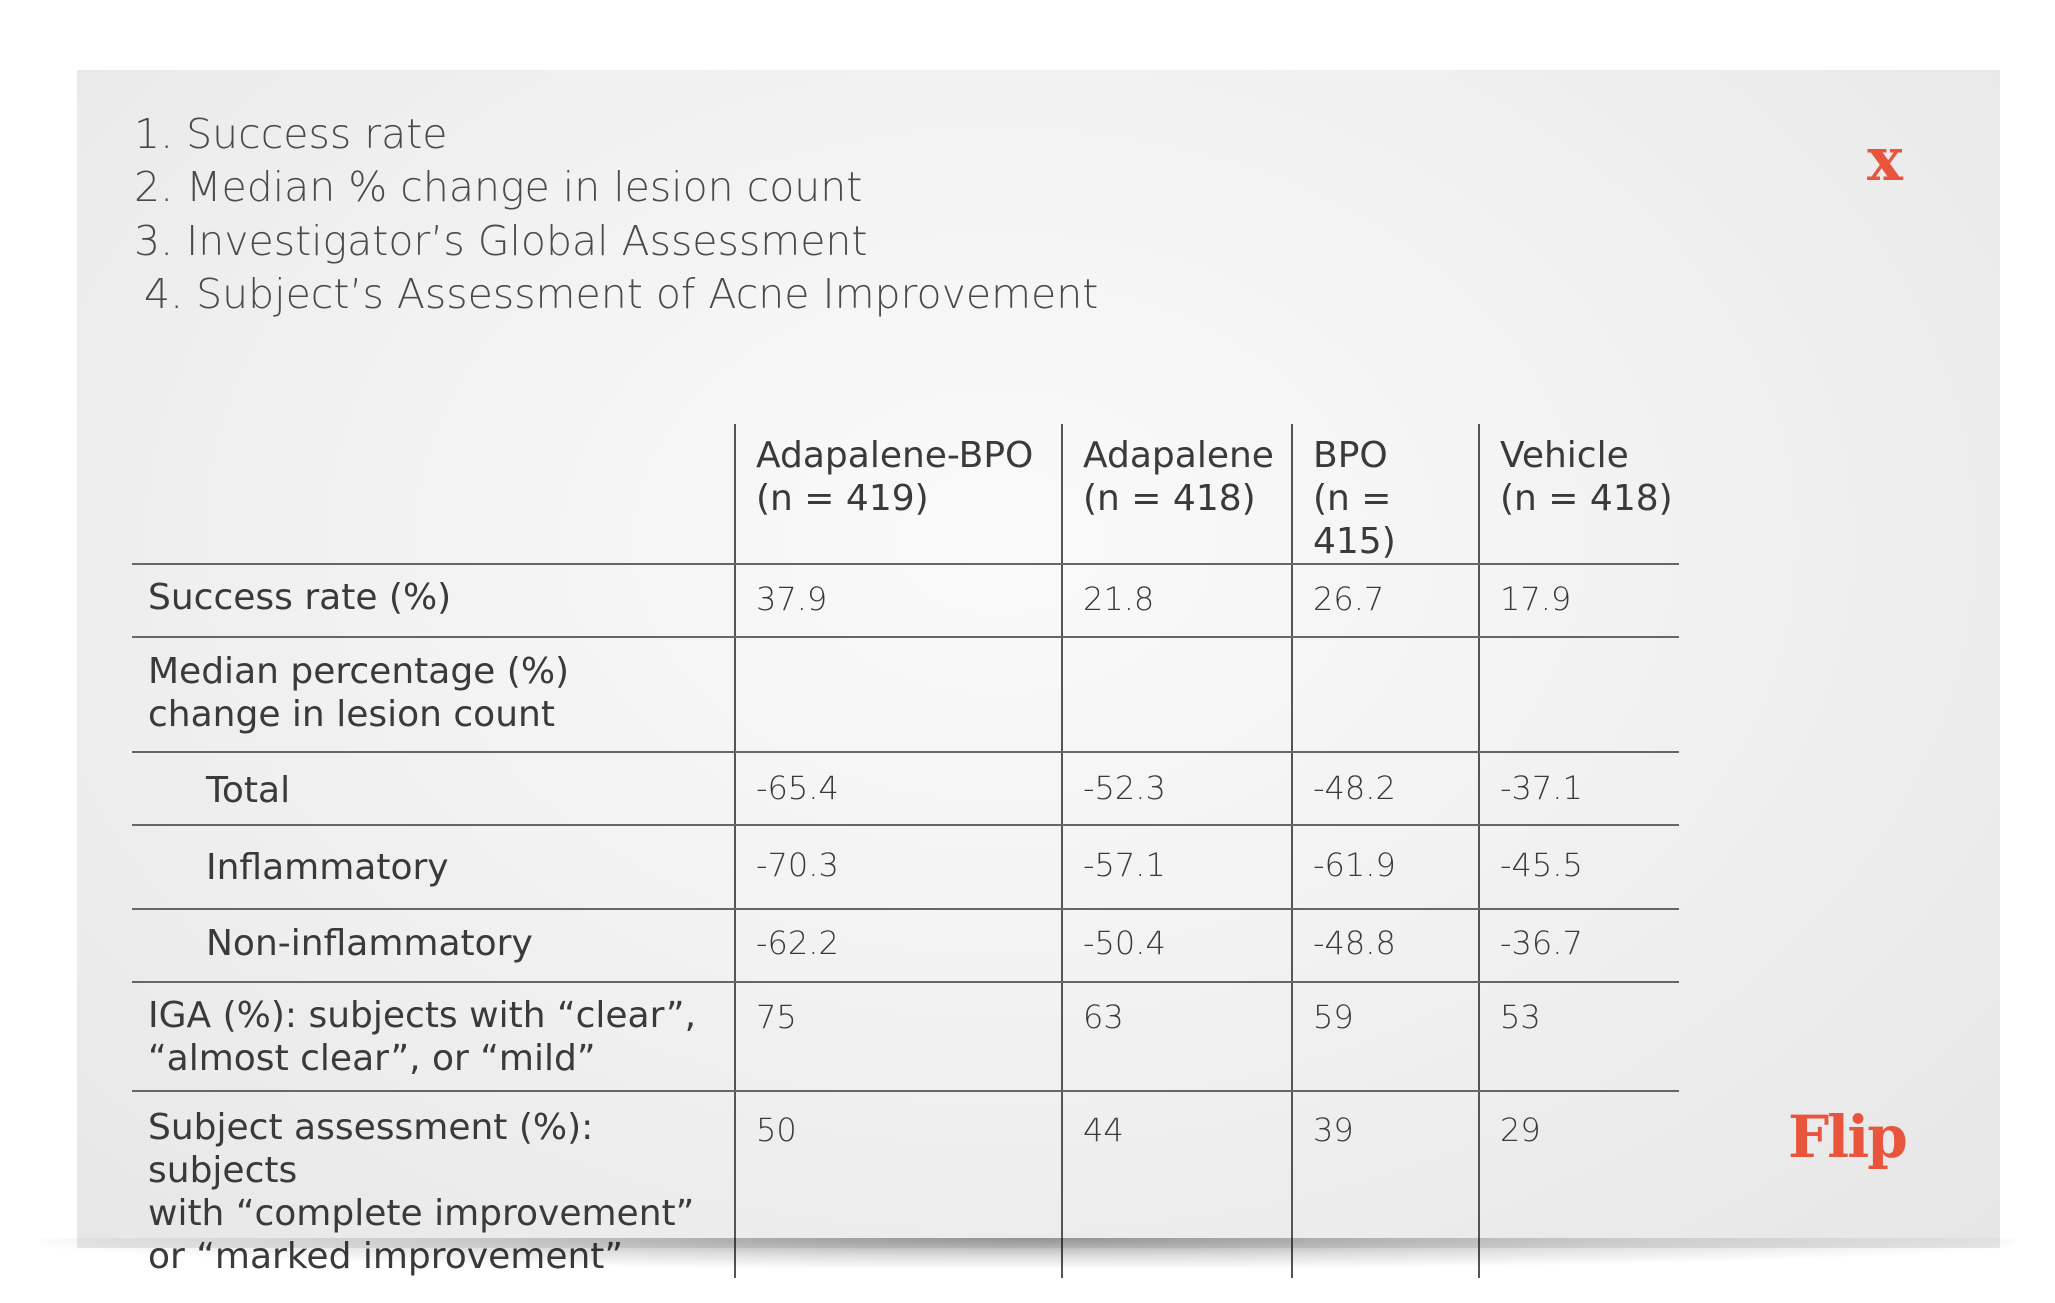 This screenshot has height=1303, width=2055. What do you see at coordinates (1578, 1037) in the screenshot?
I see `table-cell: 53` at bounding box center [1578, 1037].